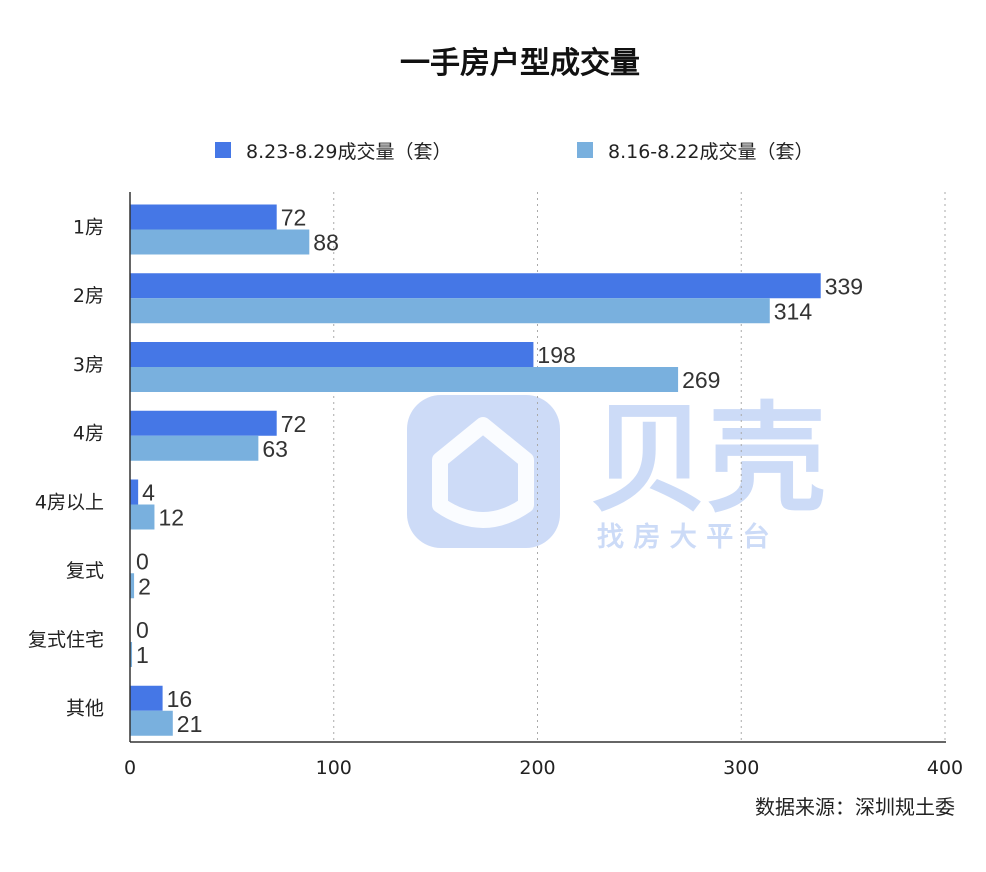  What do you see at coordinates (945, 768) in the screenshot?
I see `x-tick-label: 400` at bounding box center [945, 768].